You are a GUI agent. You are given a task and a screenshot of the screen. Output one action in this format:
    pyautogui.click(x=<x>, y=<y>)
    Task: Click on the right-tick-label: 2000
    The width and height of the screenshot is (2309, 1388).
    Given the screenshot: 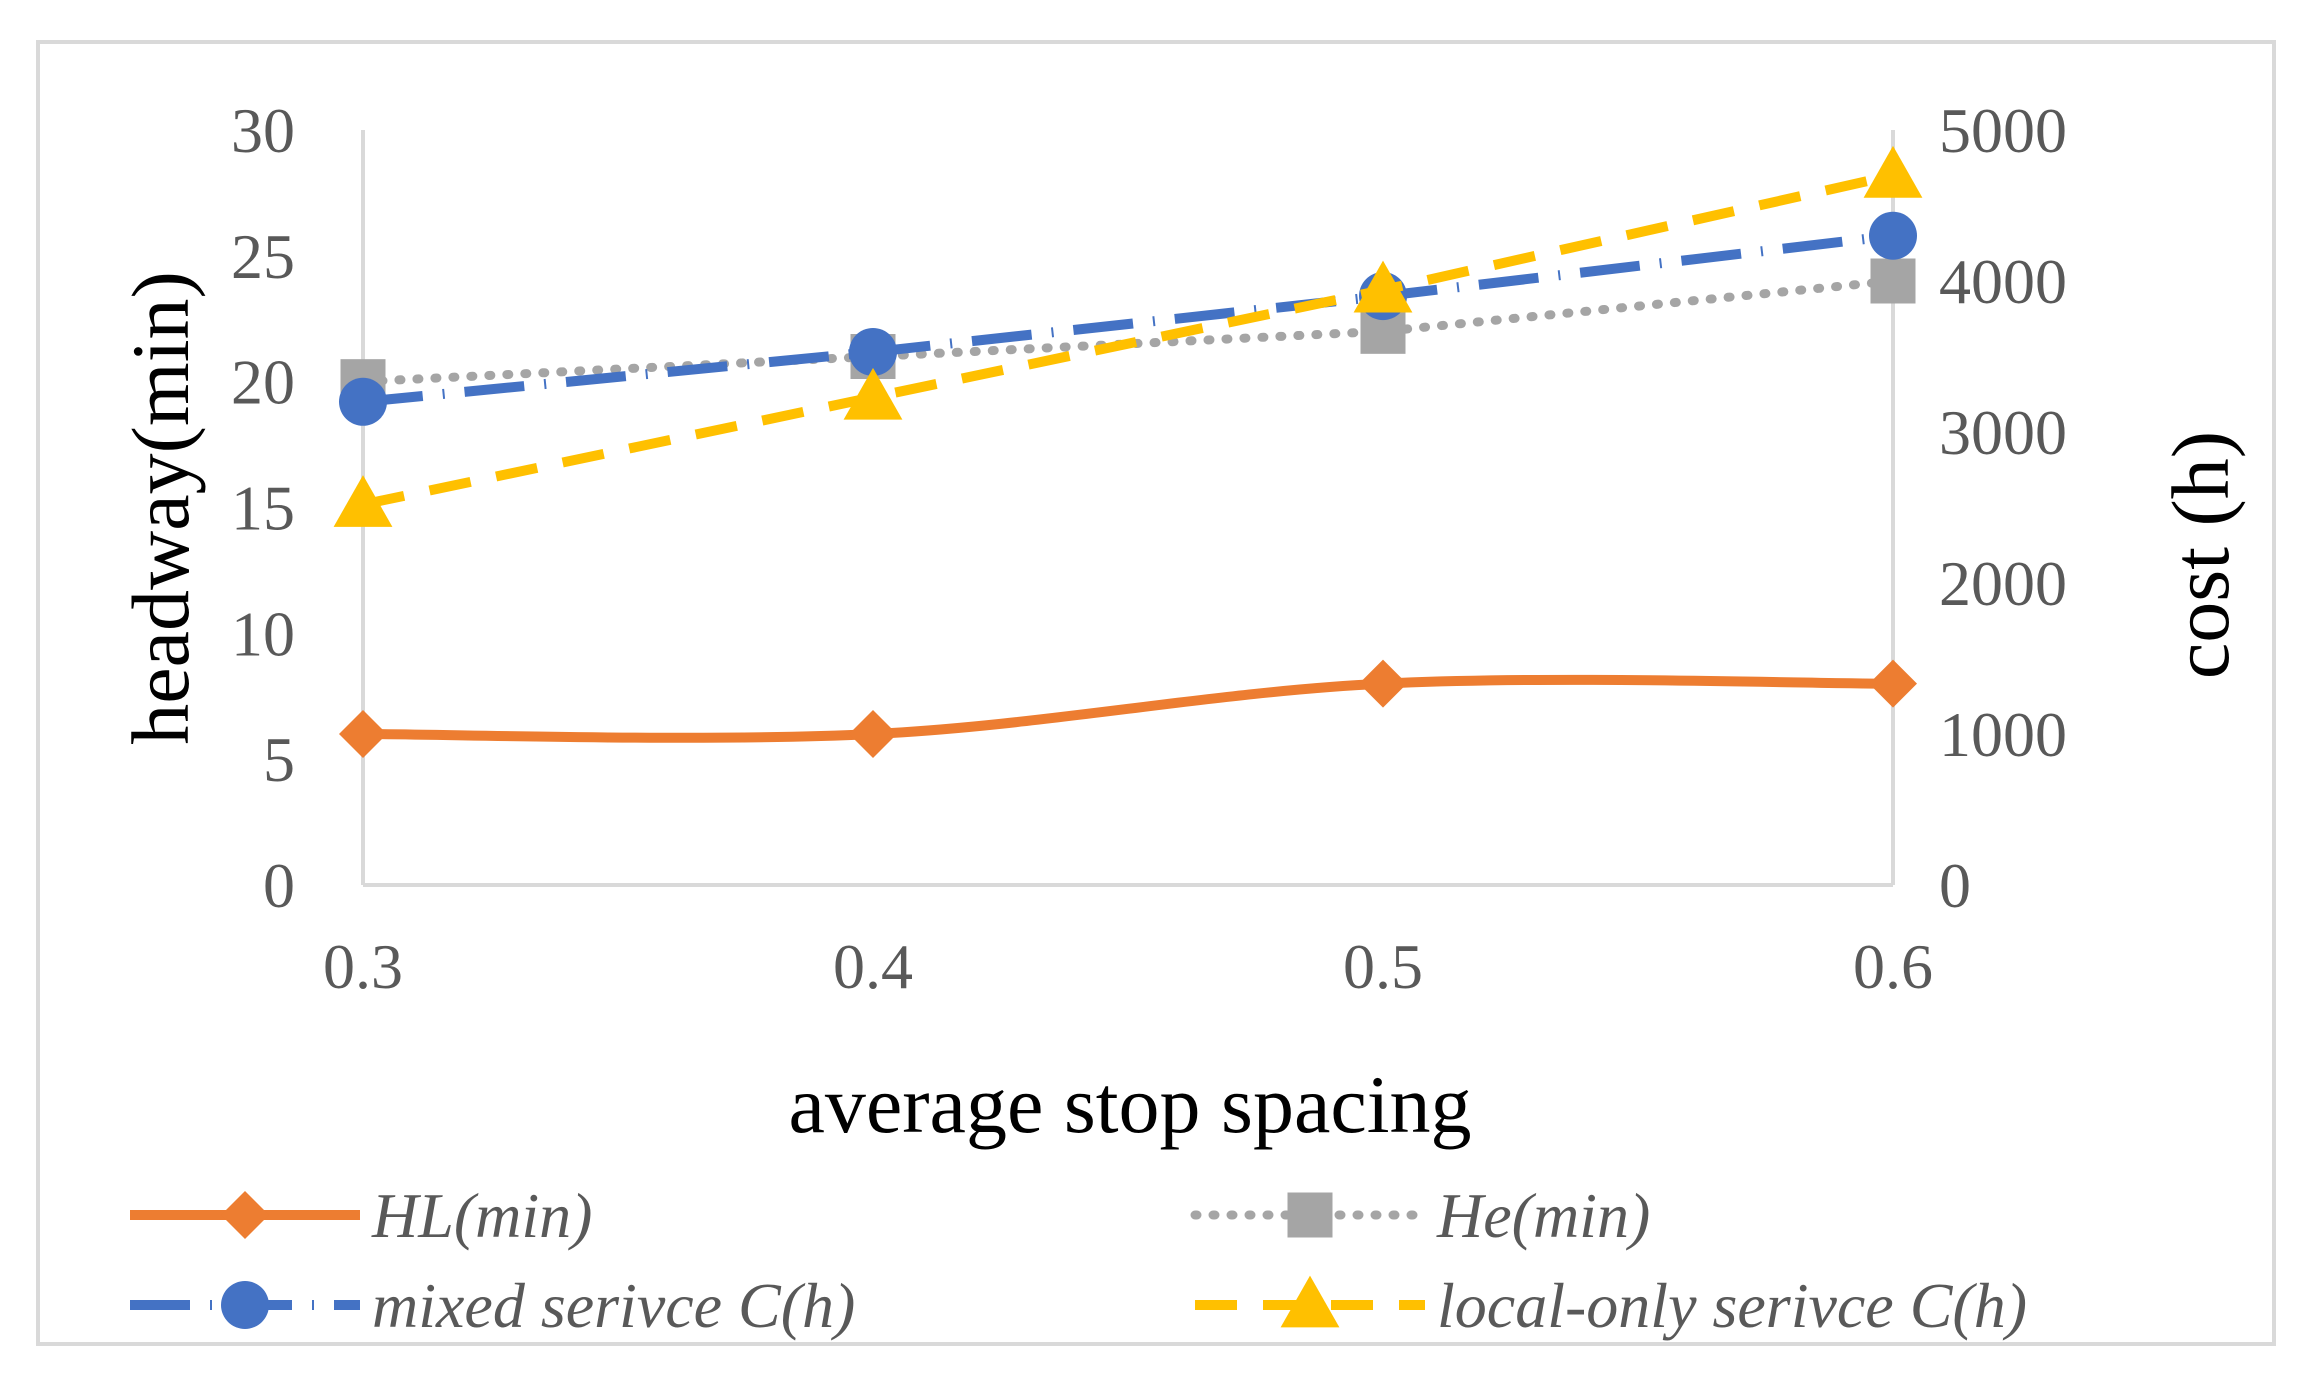 What is the action you would take?
    pyautogui.click(x=2003, y=583)
    